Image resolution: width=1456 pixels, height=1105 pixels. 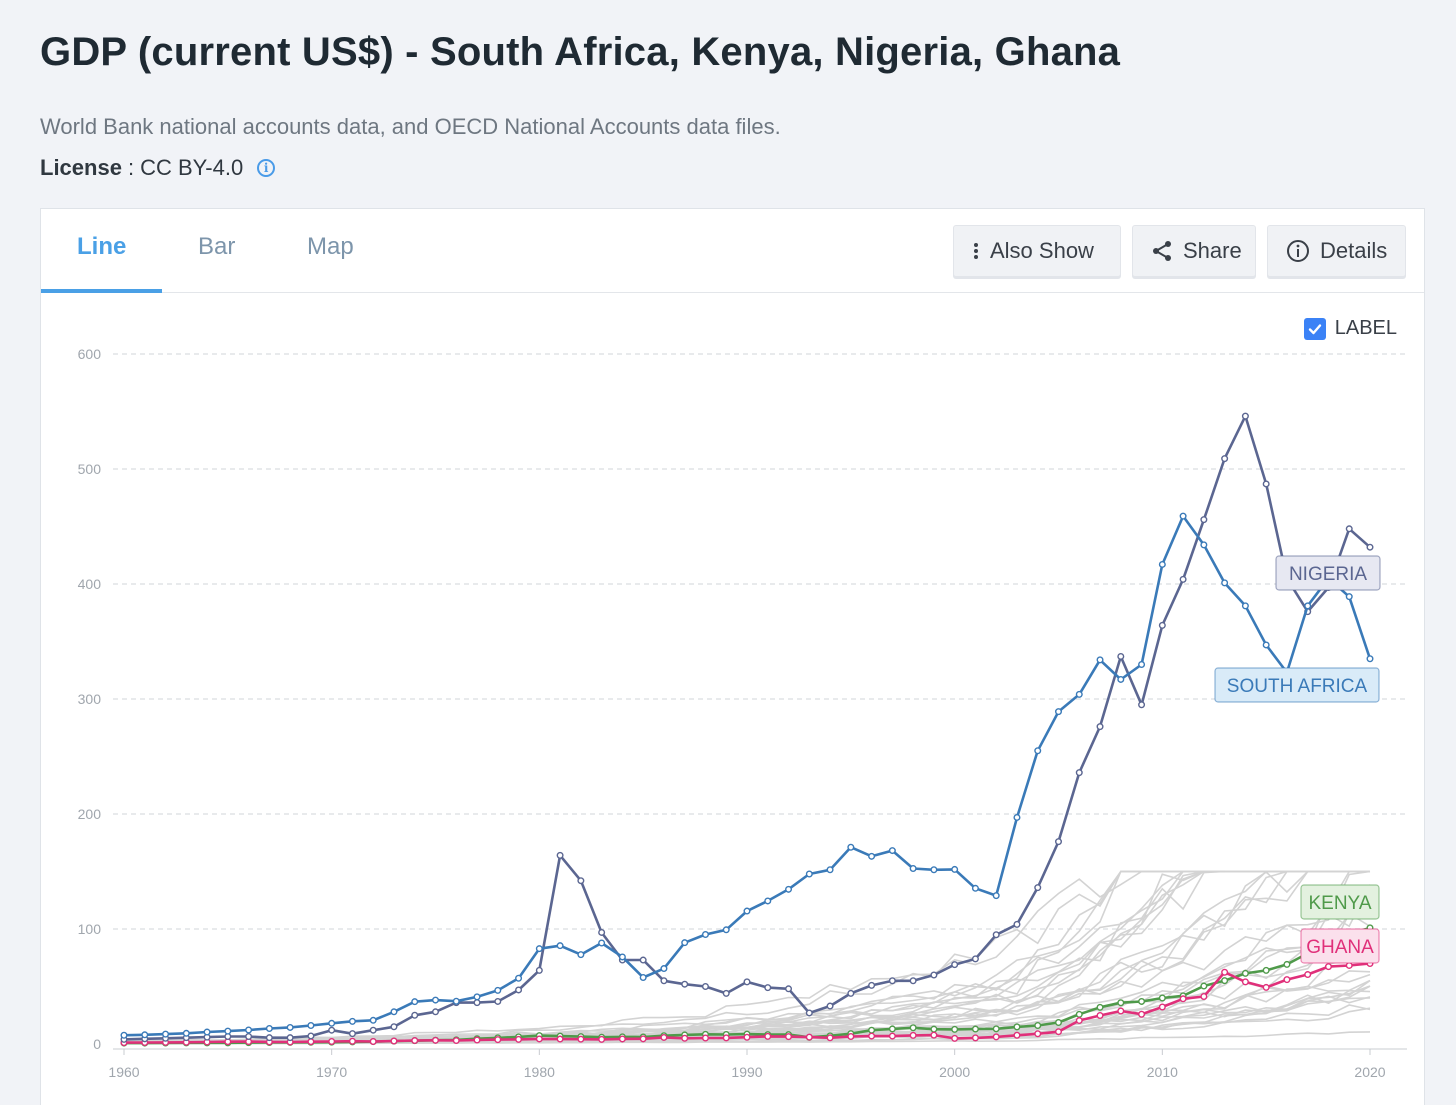 I want to click on share-label: Share, so click(x=1212, y=250).